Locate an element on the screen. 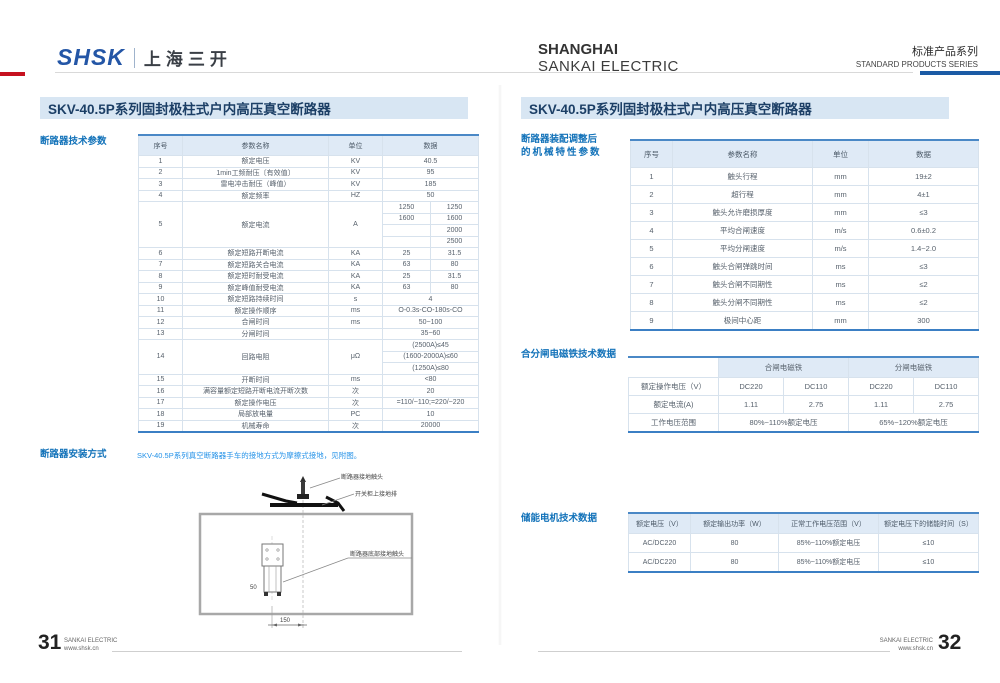  cell: (1250A)≤80 is located at coordinates (430, 368).